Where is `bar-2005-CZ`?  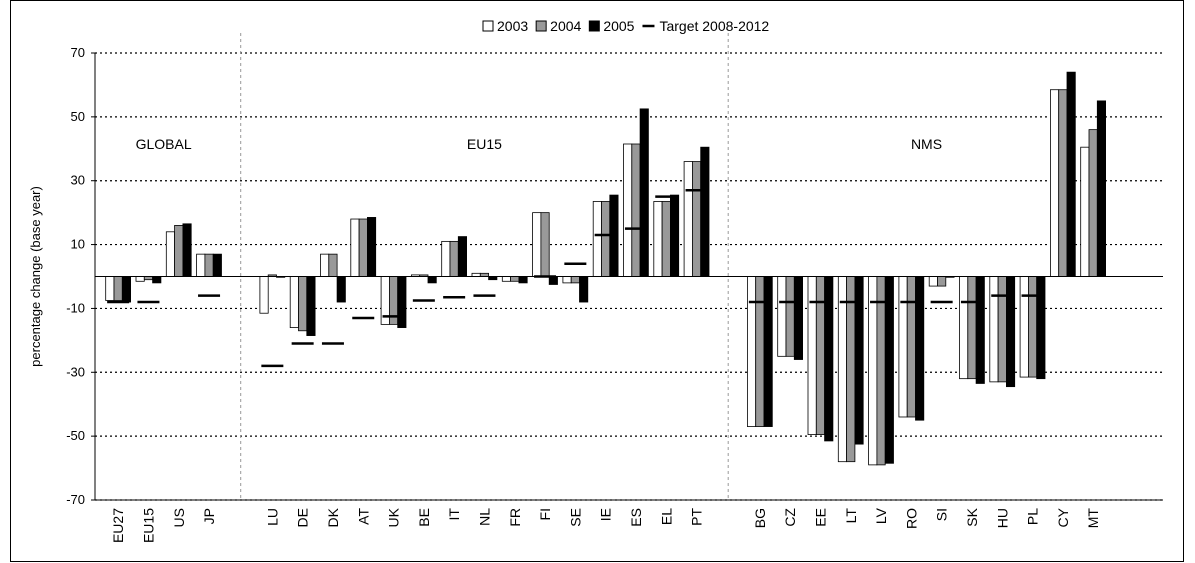
bar-2005-CZ is located at coordinates (798, 318).